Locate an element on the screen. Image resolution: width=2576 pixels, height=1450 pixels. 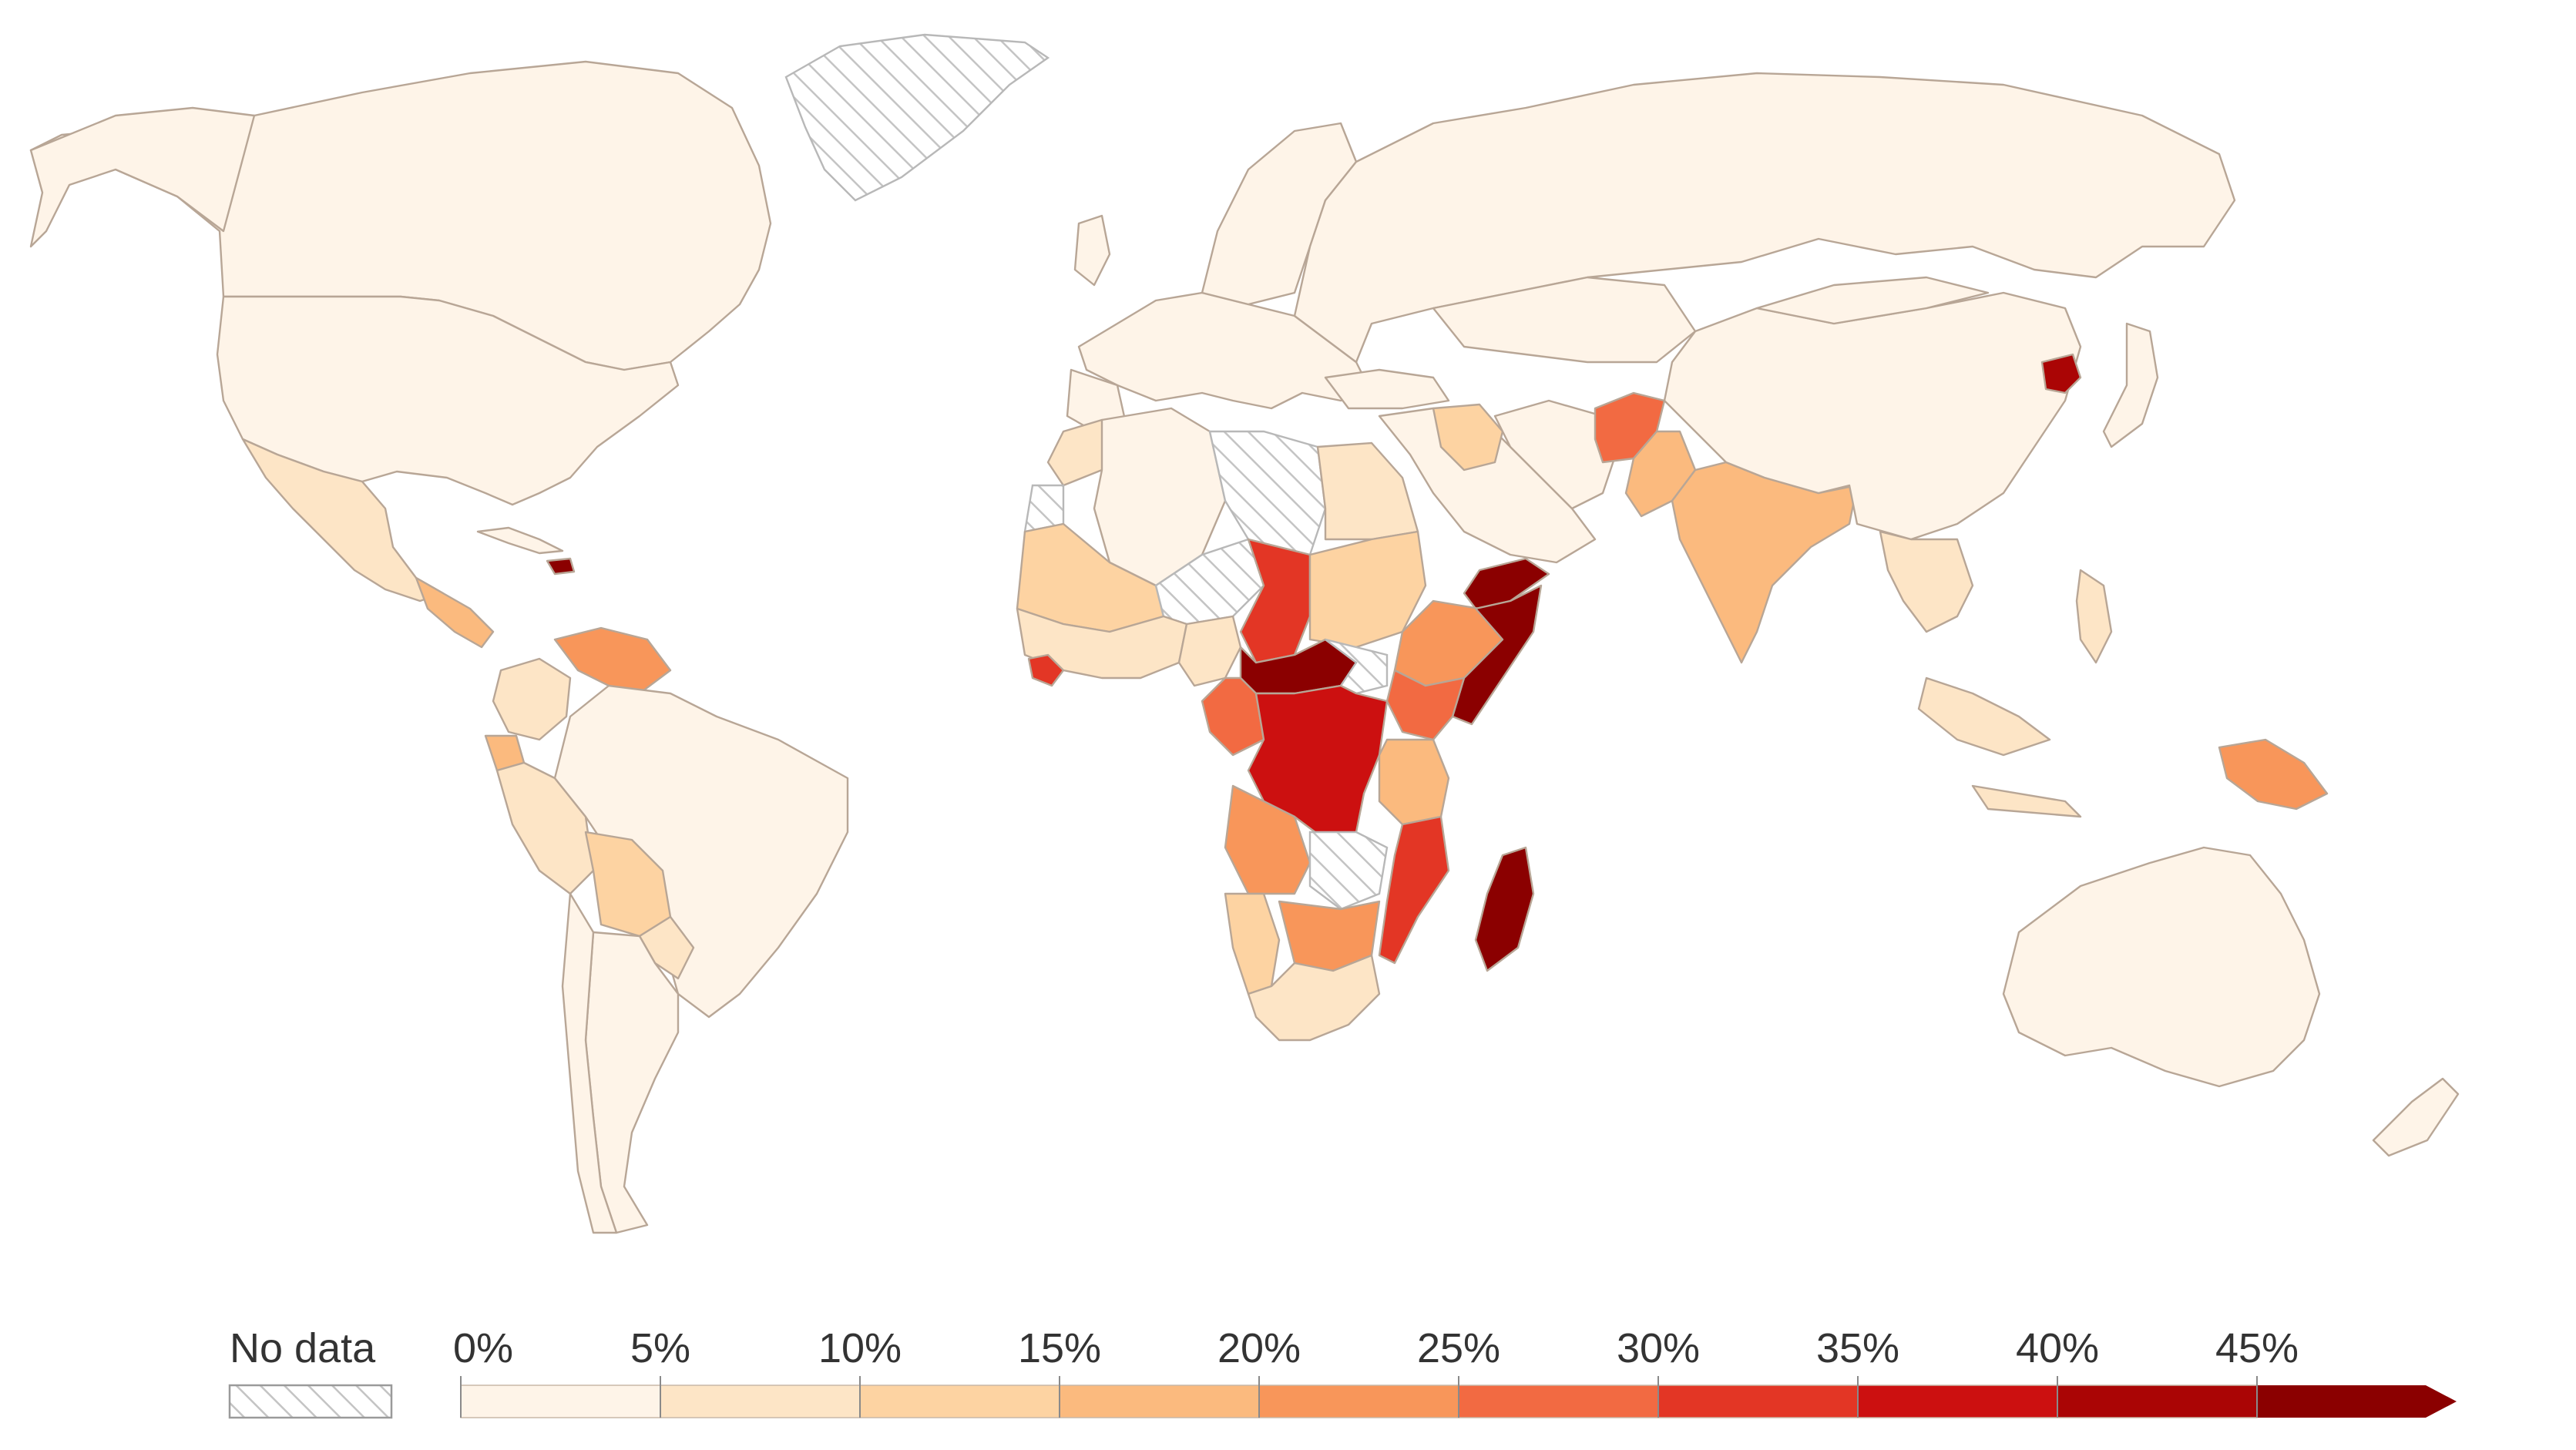
legend-tick-label: 35% is located at coordinates (1857, 1348).